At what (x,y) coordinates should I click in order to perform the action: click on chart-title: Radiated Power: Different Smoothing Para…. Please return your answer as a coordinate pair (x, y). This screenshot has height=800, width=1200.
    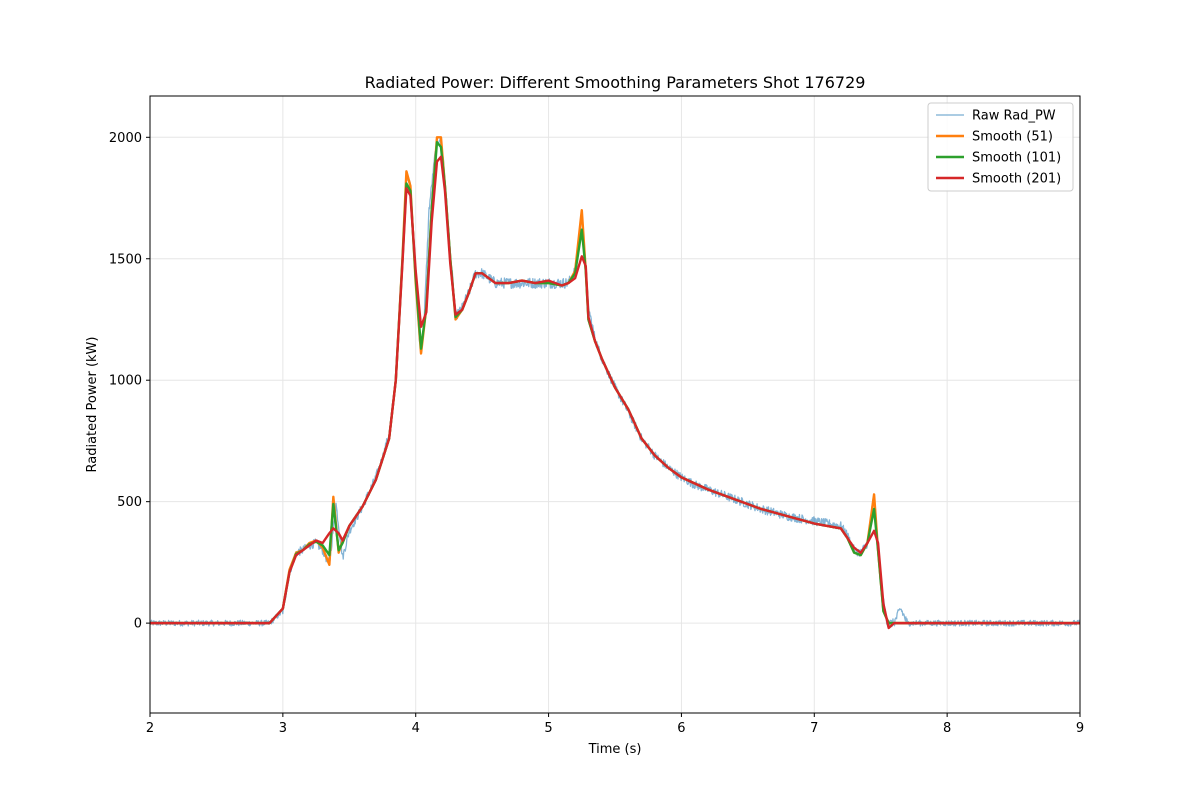
    Looking at the image, I should click on (615, 82).